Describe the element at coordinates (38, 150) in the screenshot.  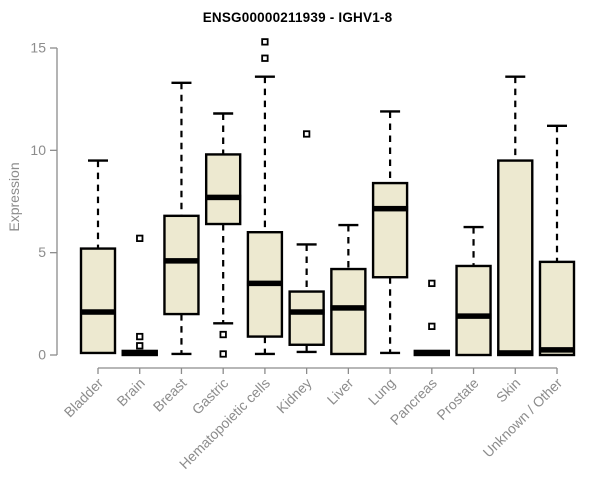
I see `y-tick-label: 10` at that location.